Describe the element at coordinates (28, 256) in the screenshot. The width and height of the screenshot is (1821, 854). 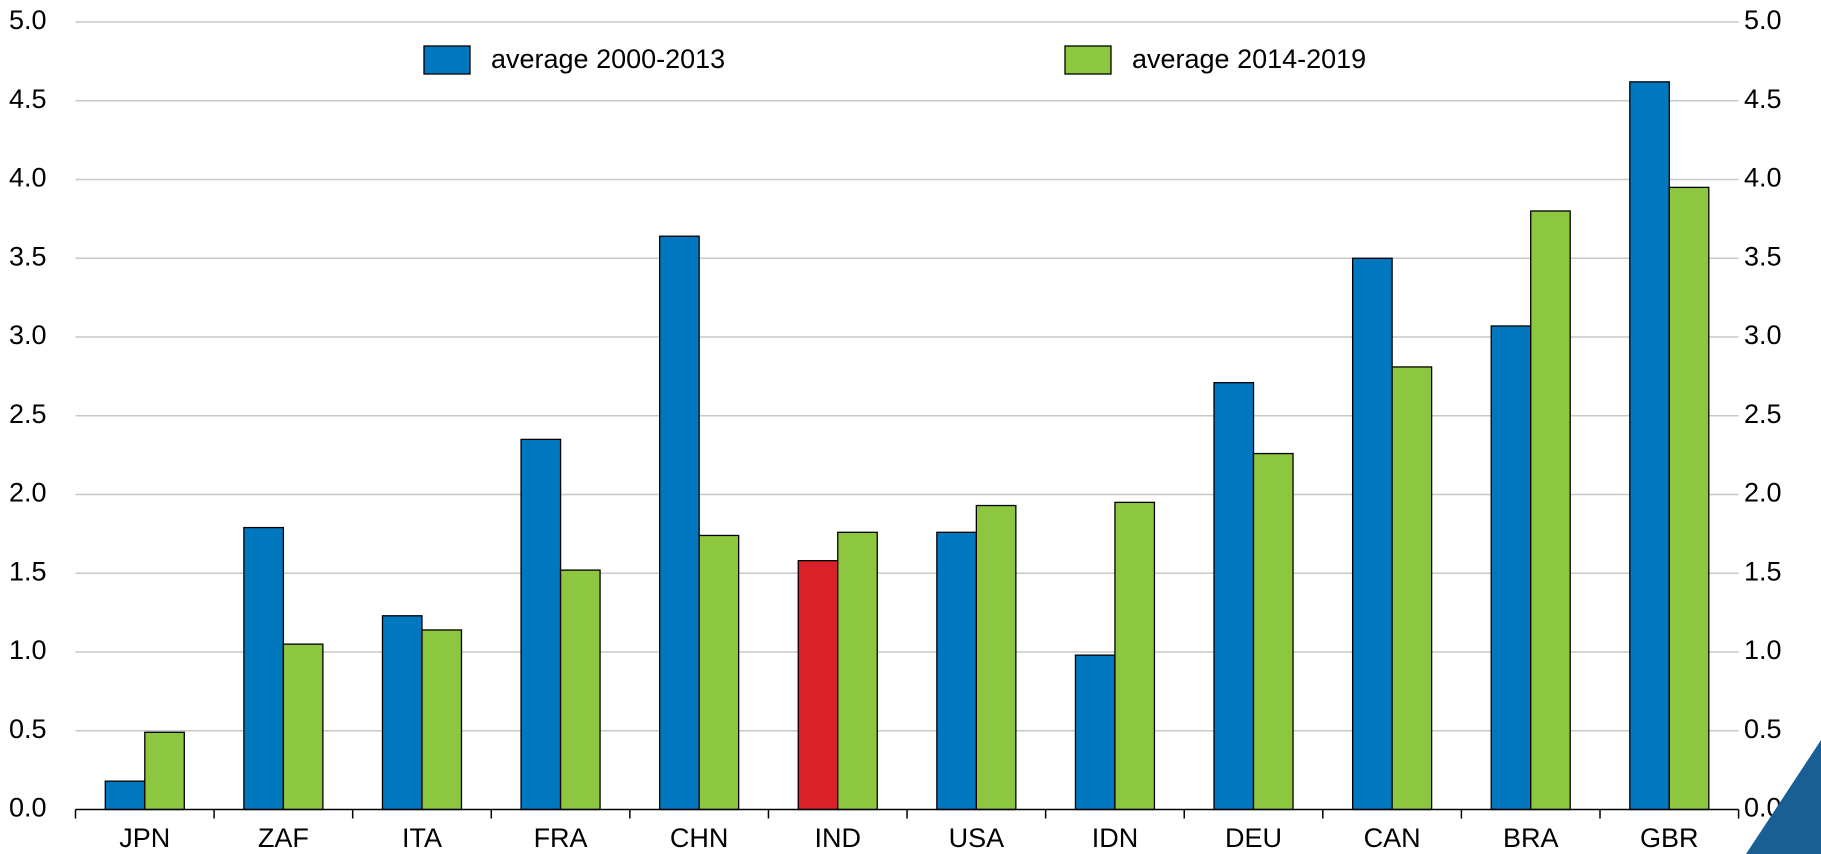
I see `y-tick-label: 3.5` at that location.